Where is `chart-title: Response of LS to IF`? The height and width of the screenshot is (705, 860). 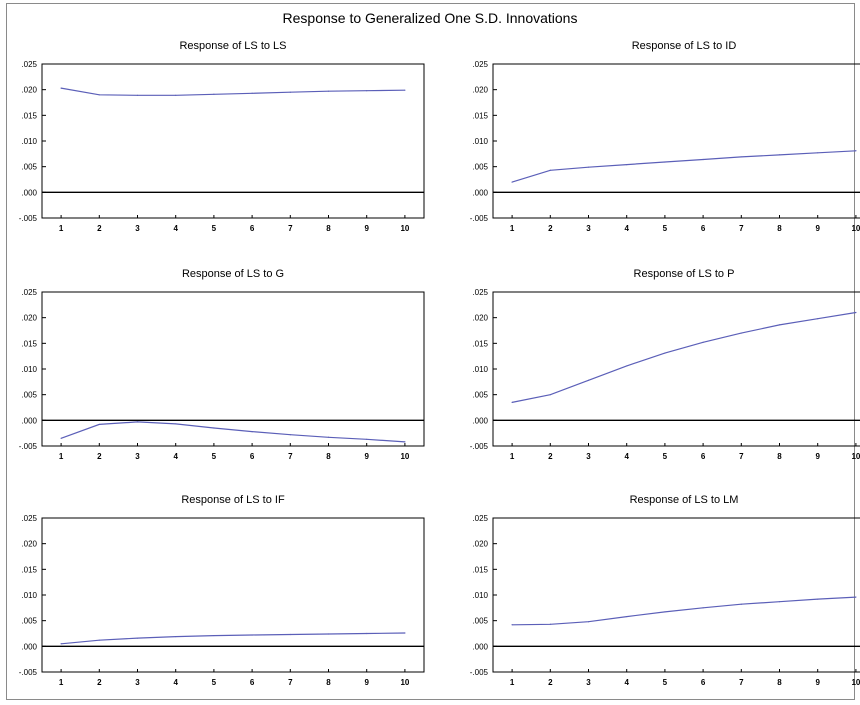 chart-title: Response of LS to IF is located at coordinates (233, 500).